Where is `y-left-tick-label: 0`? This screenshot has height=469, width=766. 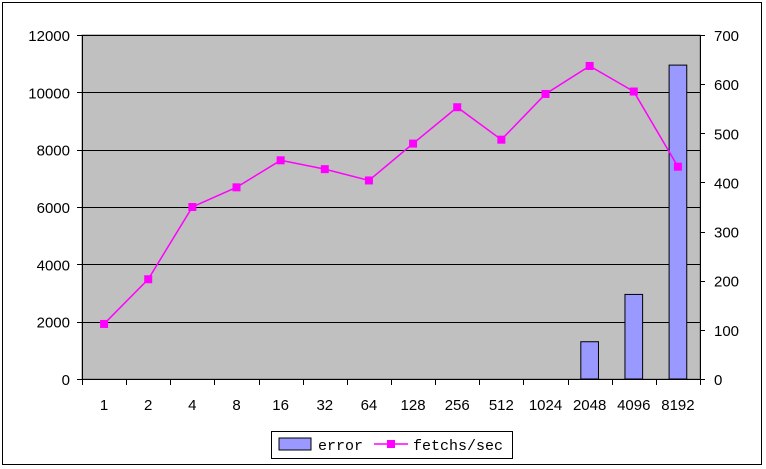 y-left-tick-label: 0 is located at coordinates (66, 380).